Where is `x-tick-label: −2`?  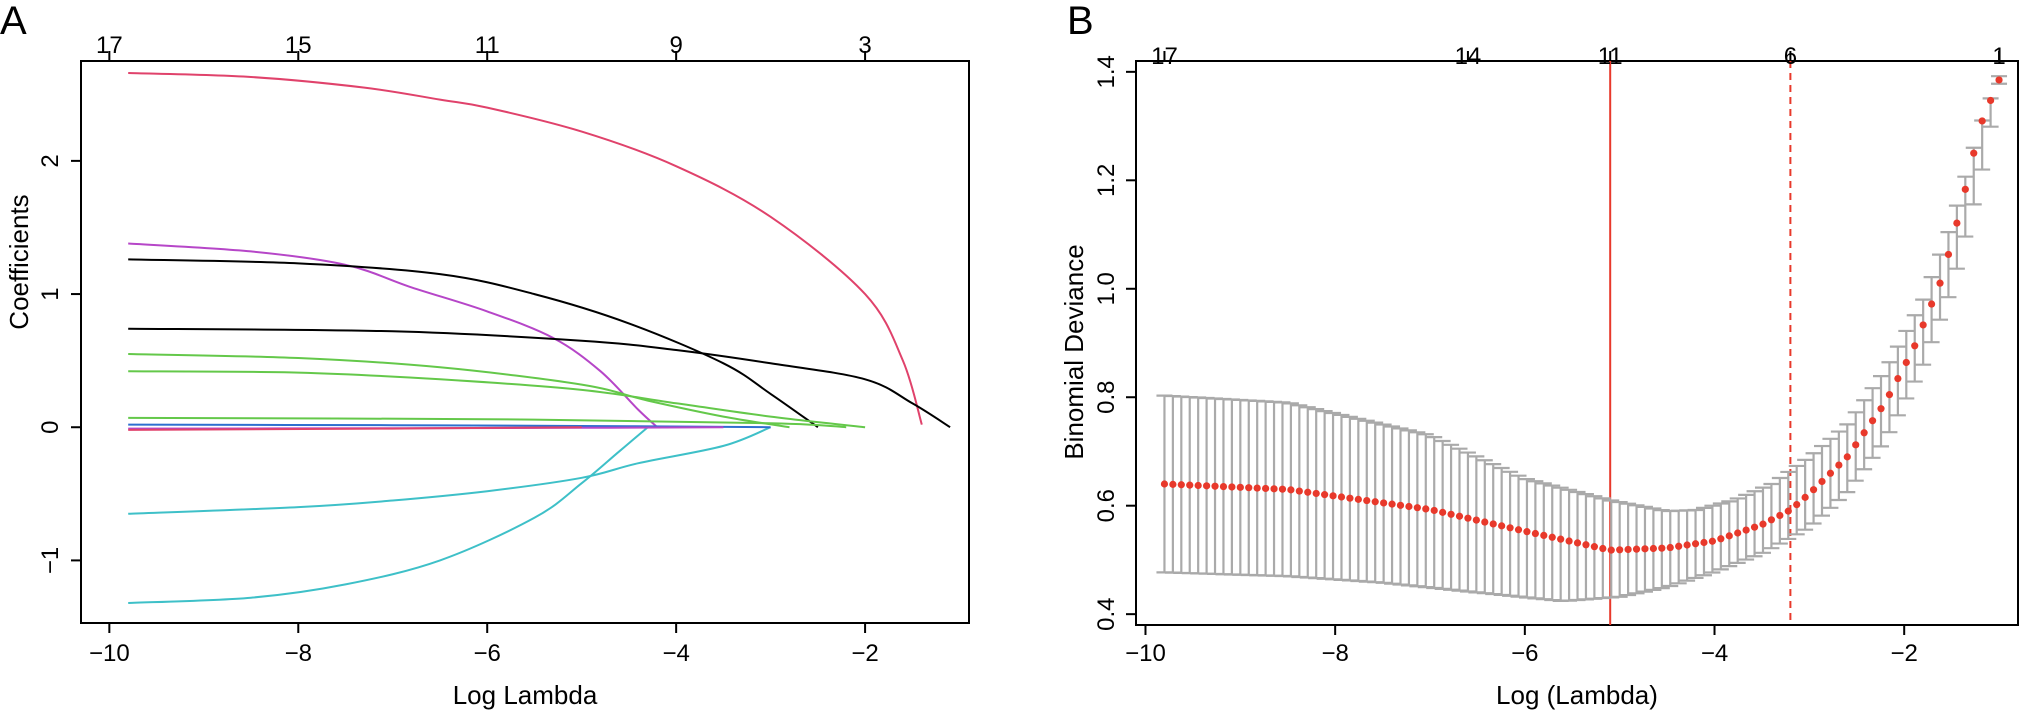
x-tick-label: −2 is located at coordinates (864, 653).